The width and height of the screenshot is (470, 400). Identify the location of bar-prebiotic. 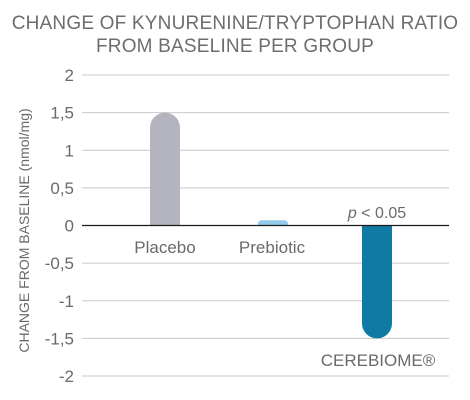
(273, 223).